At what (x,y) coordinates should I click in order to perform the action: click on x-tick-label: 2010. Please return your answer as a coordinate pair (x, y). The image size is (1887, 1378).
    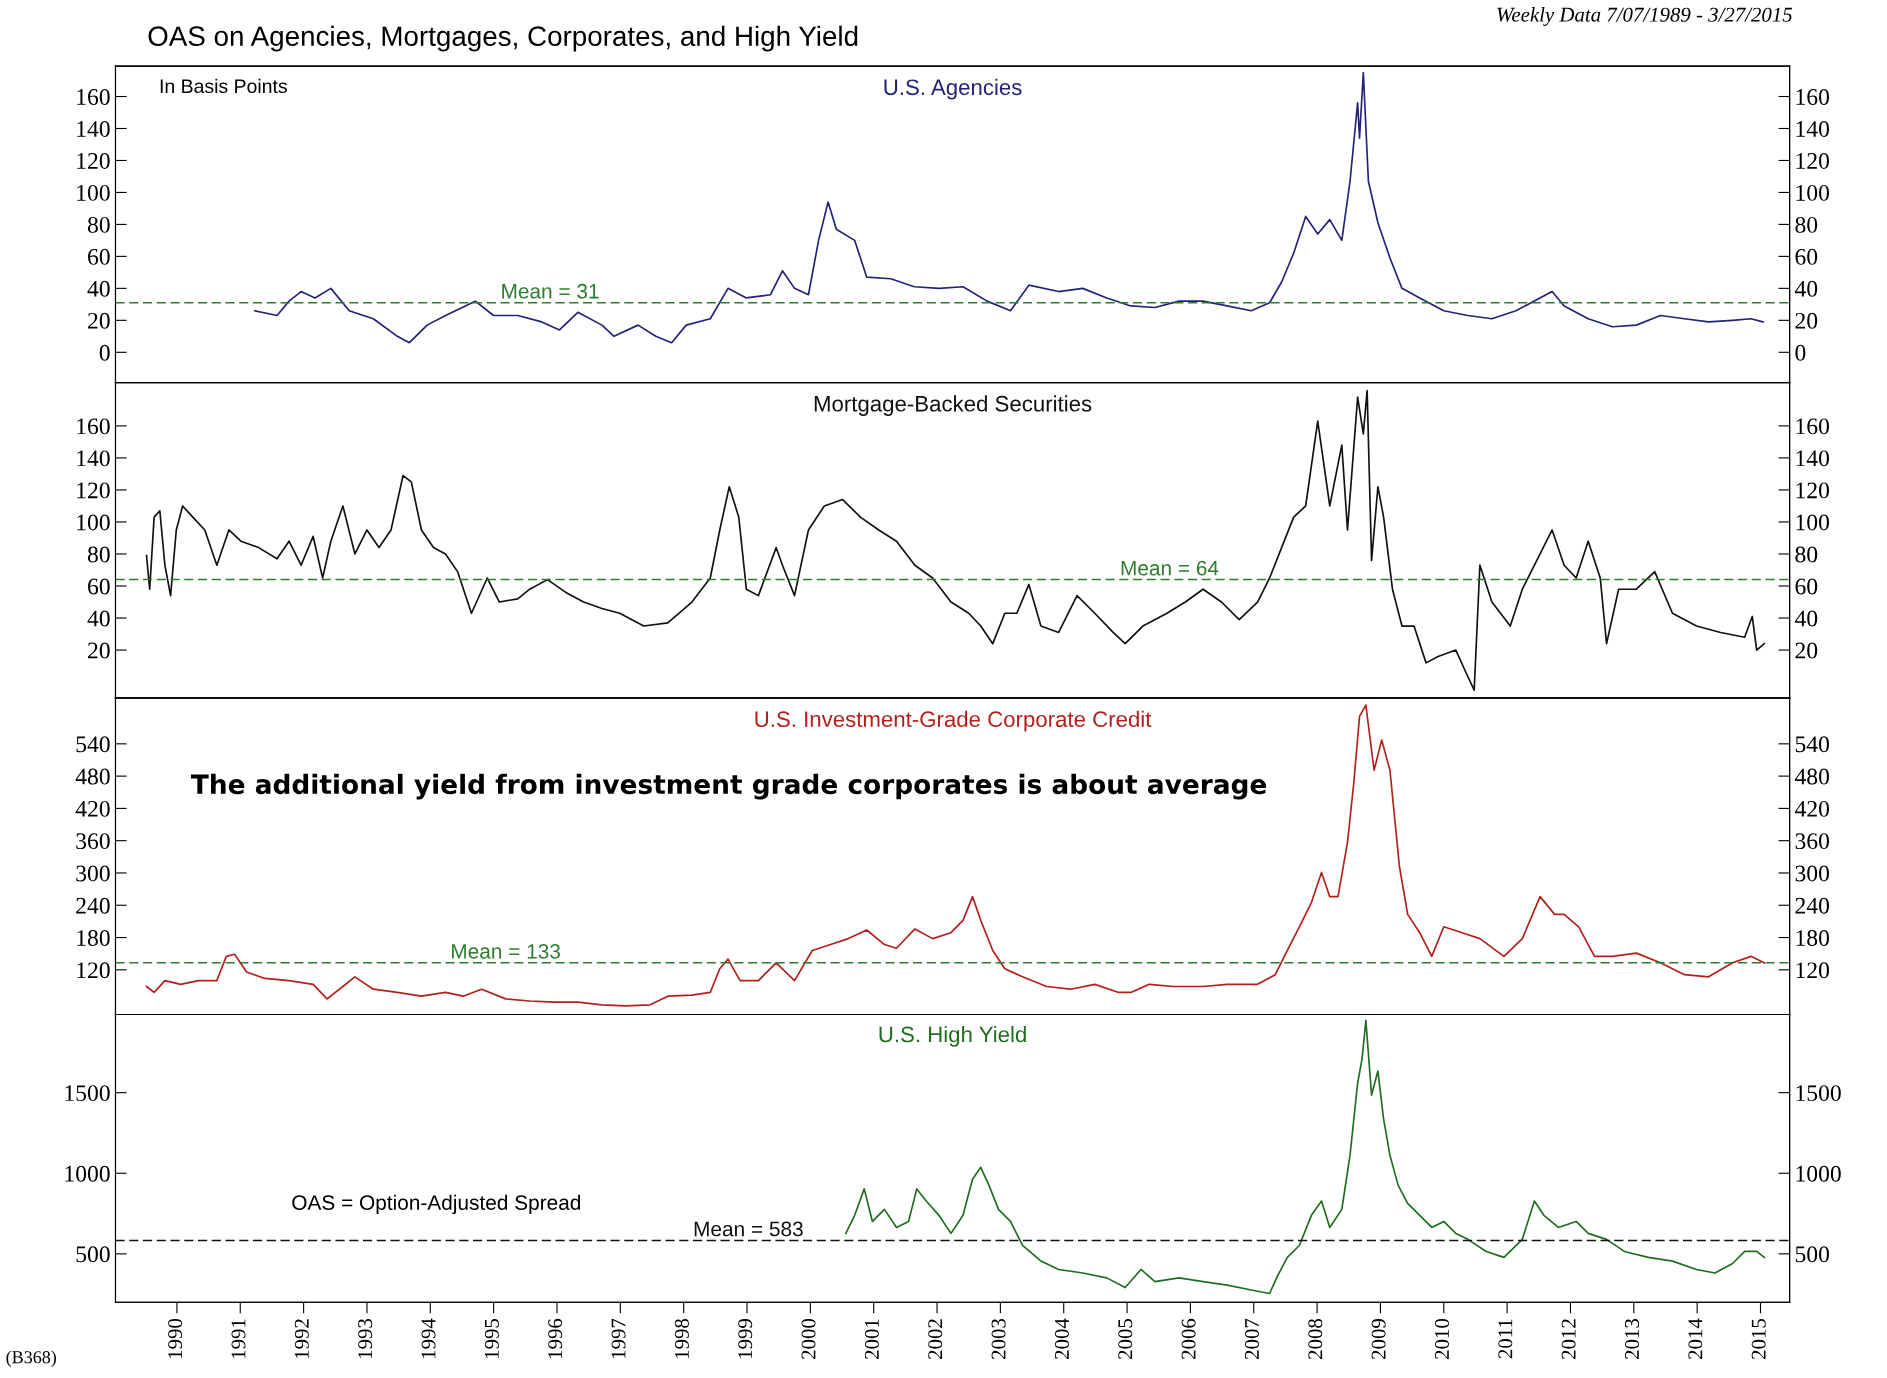
    Looking at the image, I should click on (1441, 1338).